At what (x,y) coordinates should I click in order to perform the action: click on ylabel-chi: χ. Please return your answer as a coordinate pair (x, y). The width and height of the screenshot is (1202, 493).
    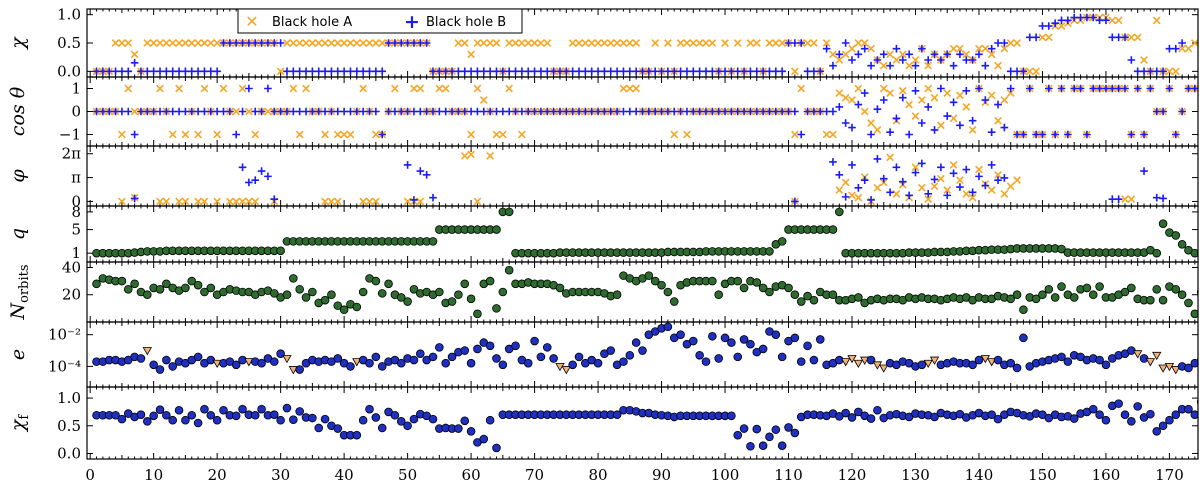
    Looking at the image, I should click on (18, 43).